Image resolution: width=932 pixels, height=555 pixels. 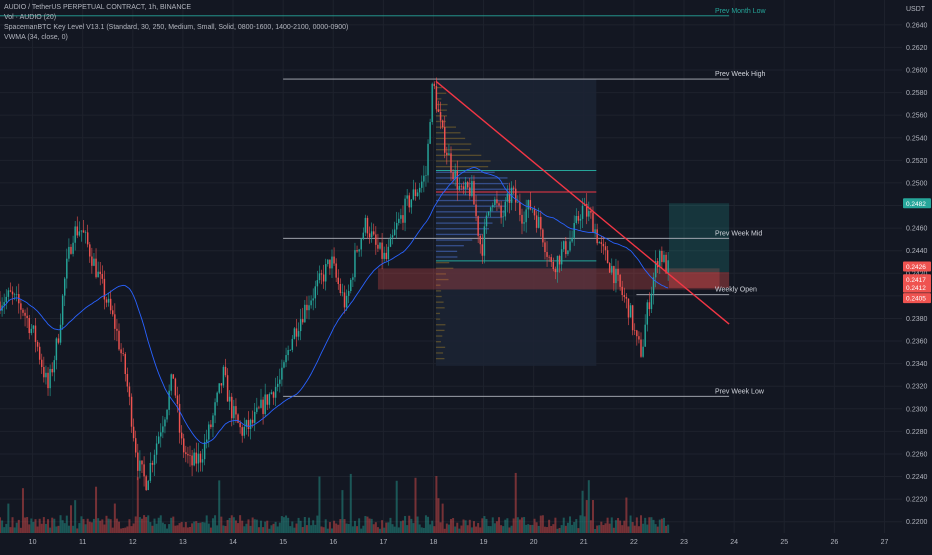 I want to click on y-tick-label: 0.2560, so click(x=917, y=116).